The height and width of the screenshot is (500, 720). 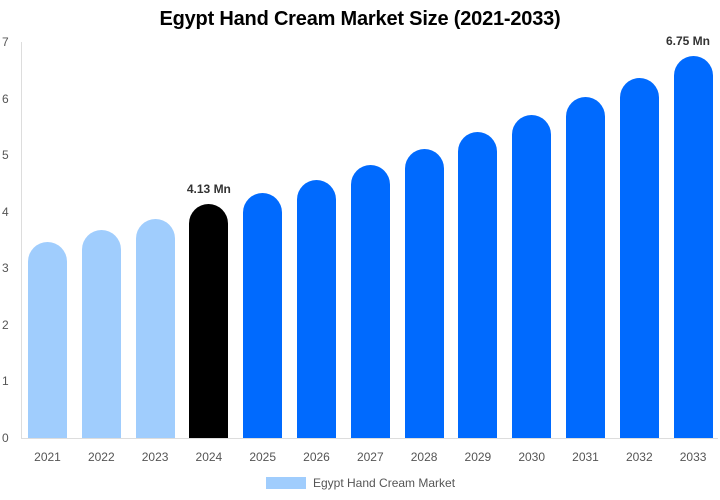 What do you see at coordinates (208, 189) in the screenshot?
I see `value-label-2024: 4.13 Mn` at bounding box center [208, 189].